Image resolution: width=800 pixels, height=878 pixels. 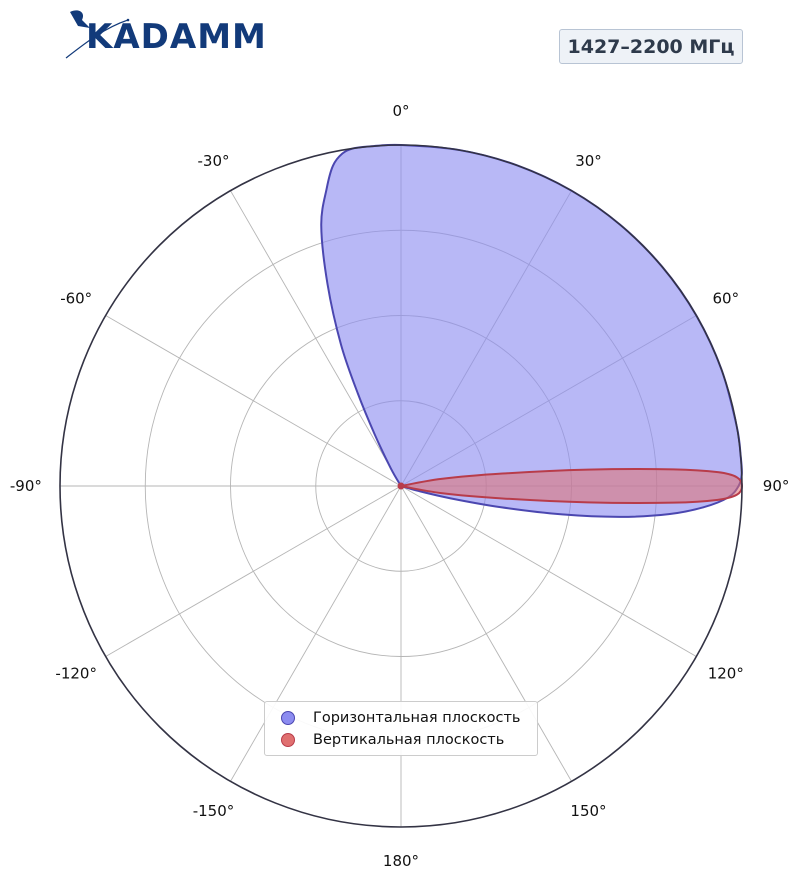 What do you see at coordinates (214, 811) in the screenshot?
I see `angle-tick-label: -150°` at bounding box center [214, 811].